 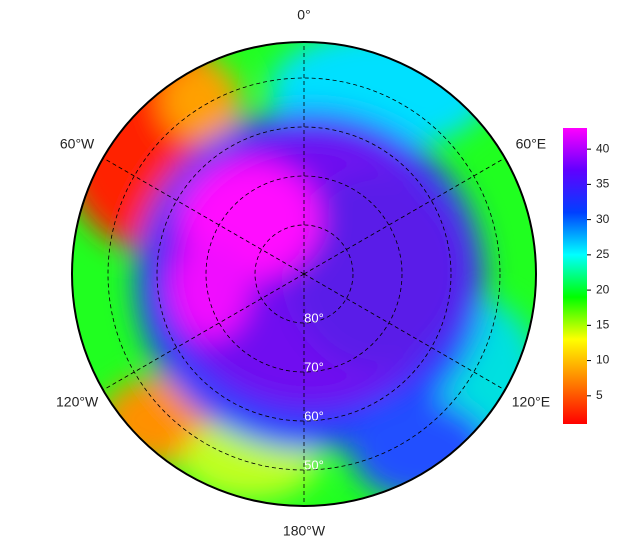 I want to click on lat-label: 70°, so click(x=314, y=366).